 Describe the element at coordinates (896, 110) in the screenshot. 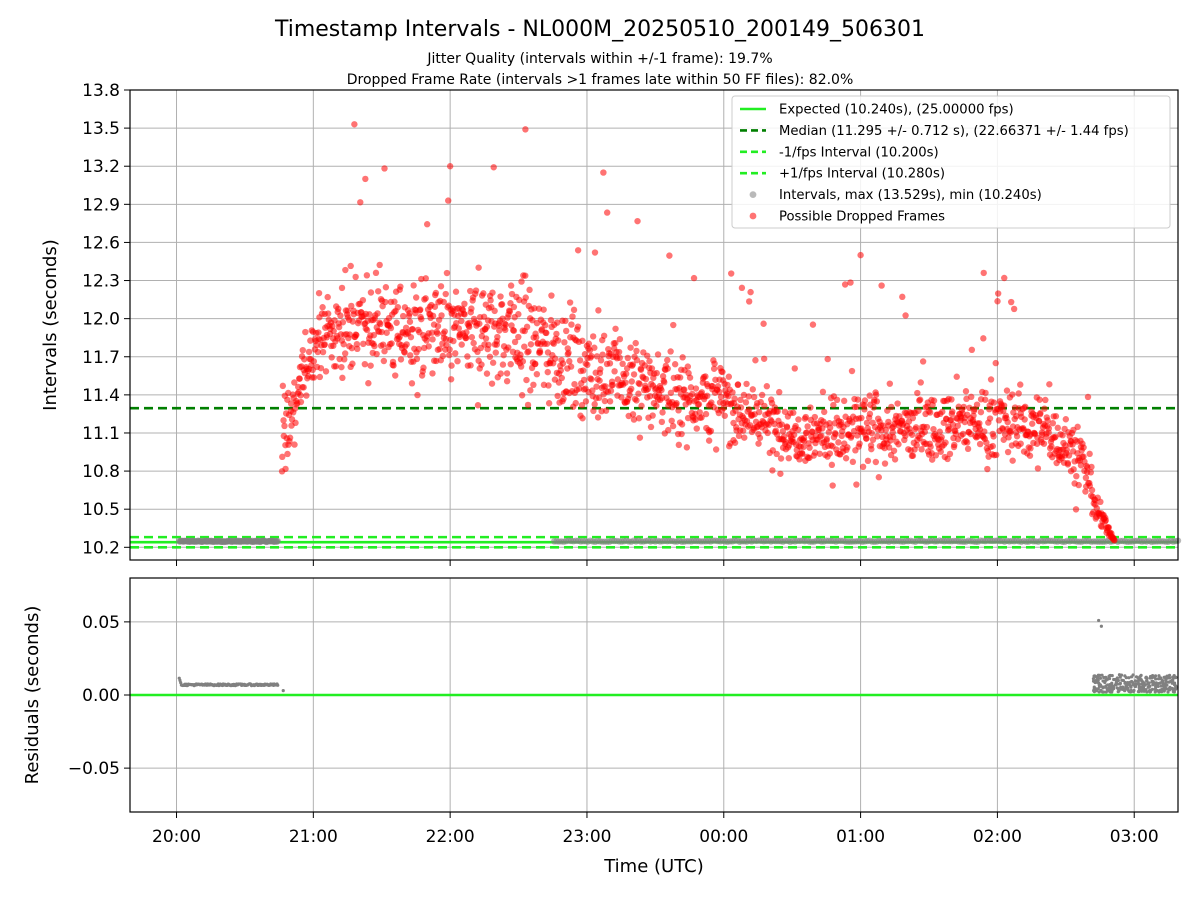

I see `legend-label-0: Expected (10.240s), (25.00000 fps)` at that location.